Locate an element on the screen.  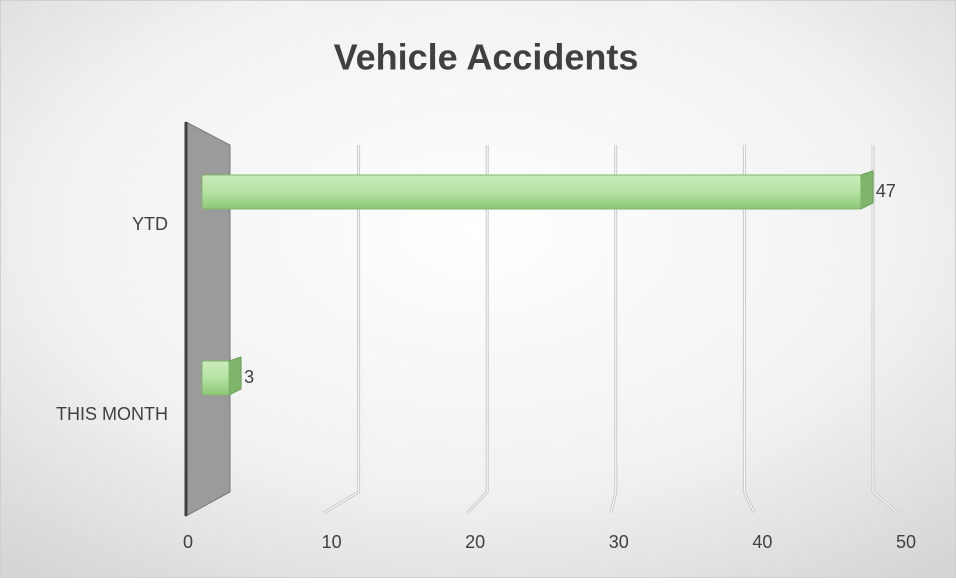
y-tick-label: THIS MONTH is located at coordinates (112, 414).